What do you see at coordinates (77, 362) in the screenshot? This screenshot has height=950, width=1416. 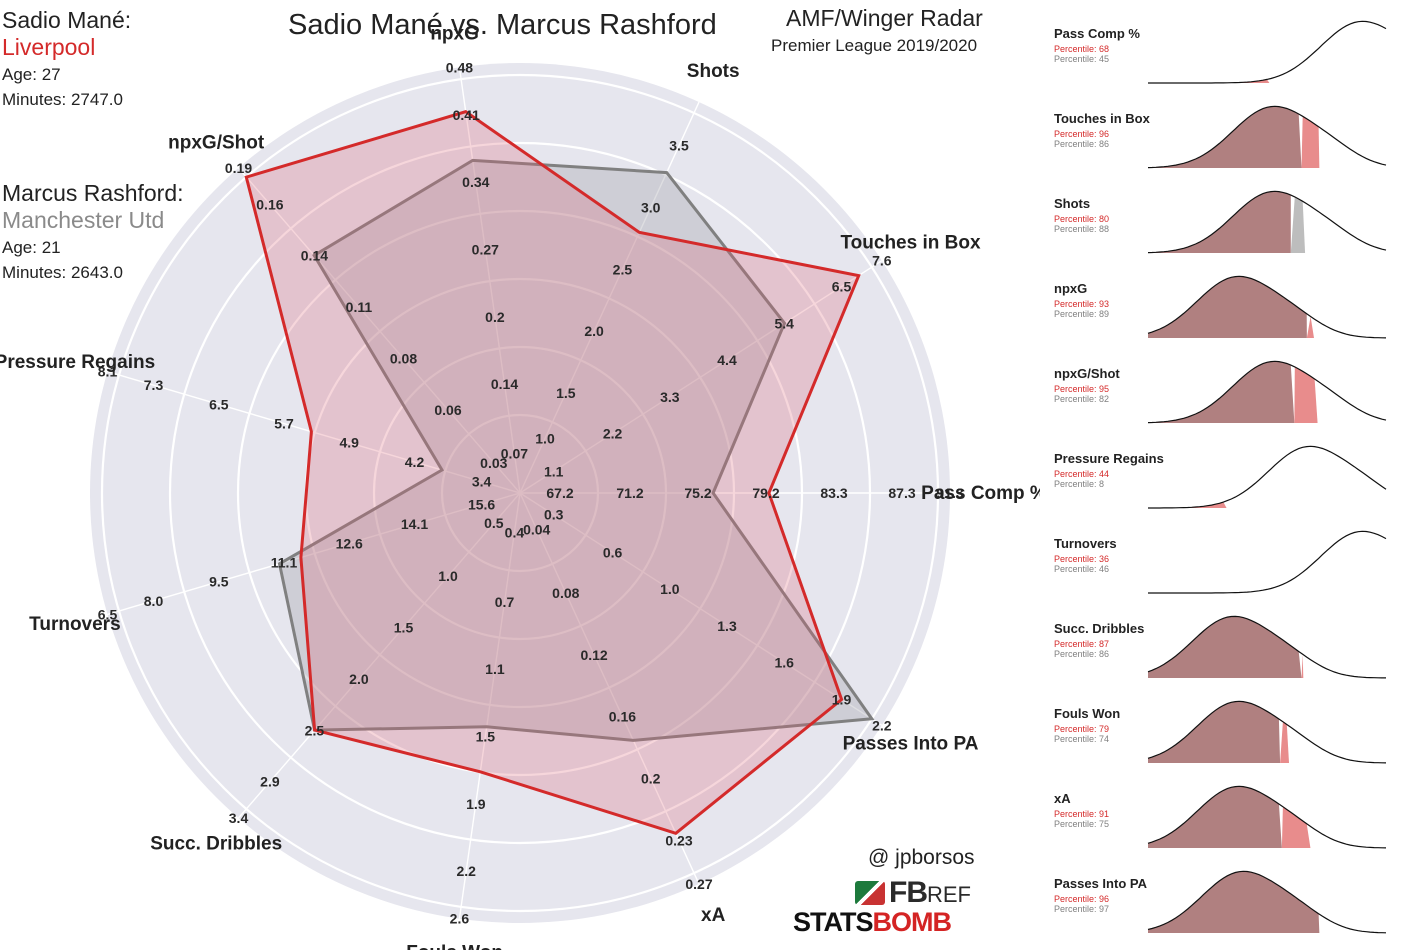 I see `radar-axis-label: Pressure Regains` at bounding box center [77, 362].